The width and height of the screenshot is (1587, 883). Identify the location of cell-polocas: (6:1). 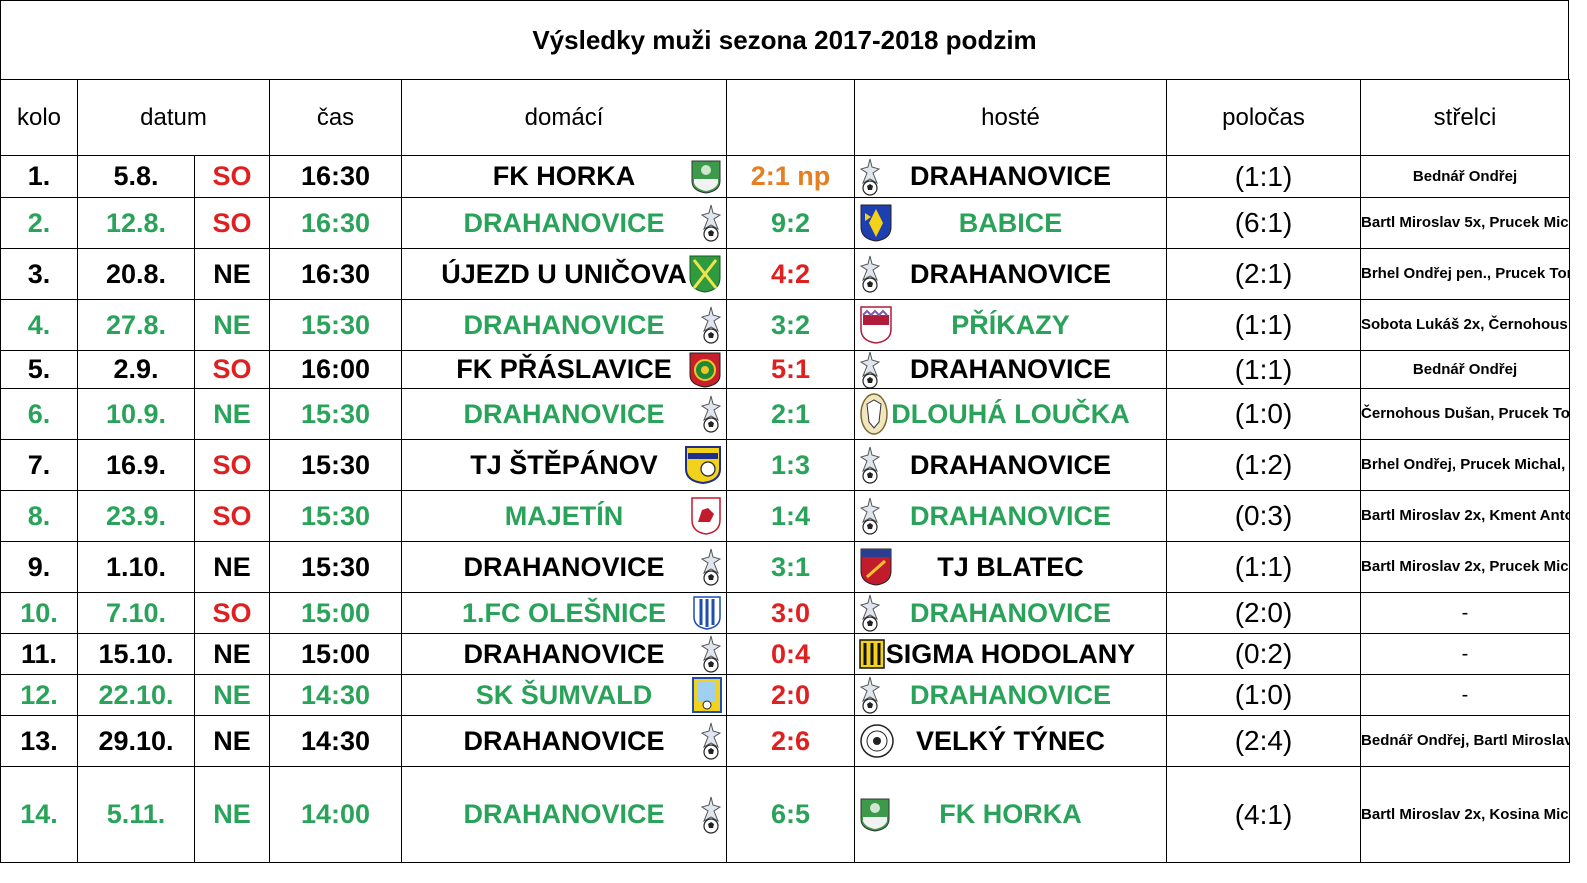
(1264, 223).